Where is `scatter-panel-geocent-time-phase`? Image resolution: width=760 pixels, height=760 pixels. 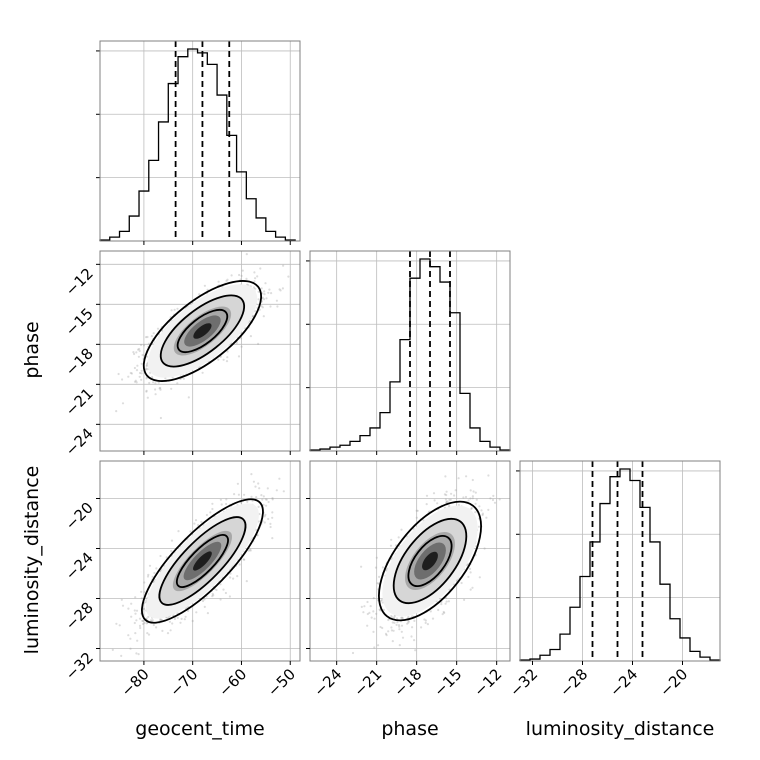
scatter-panel-geocent-time-phase is located at coordinates (200, 351).